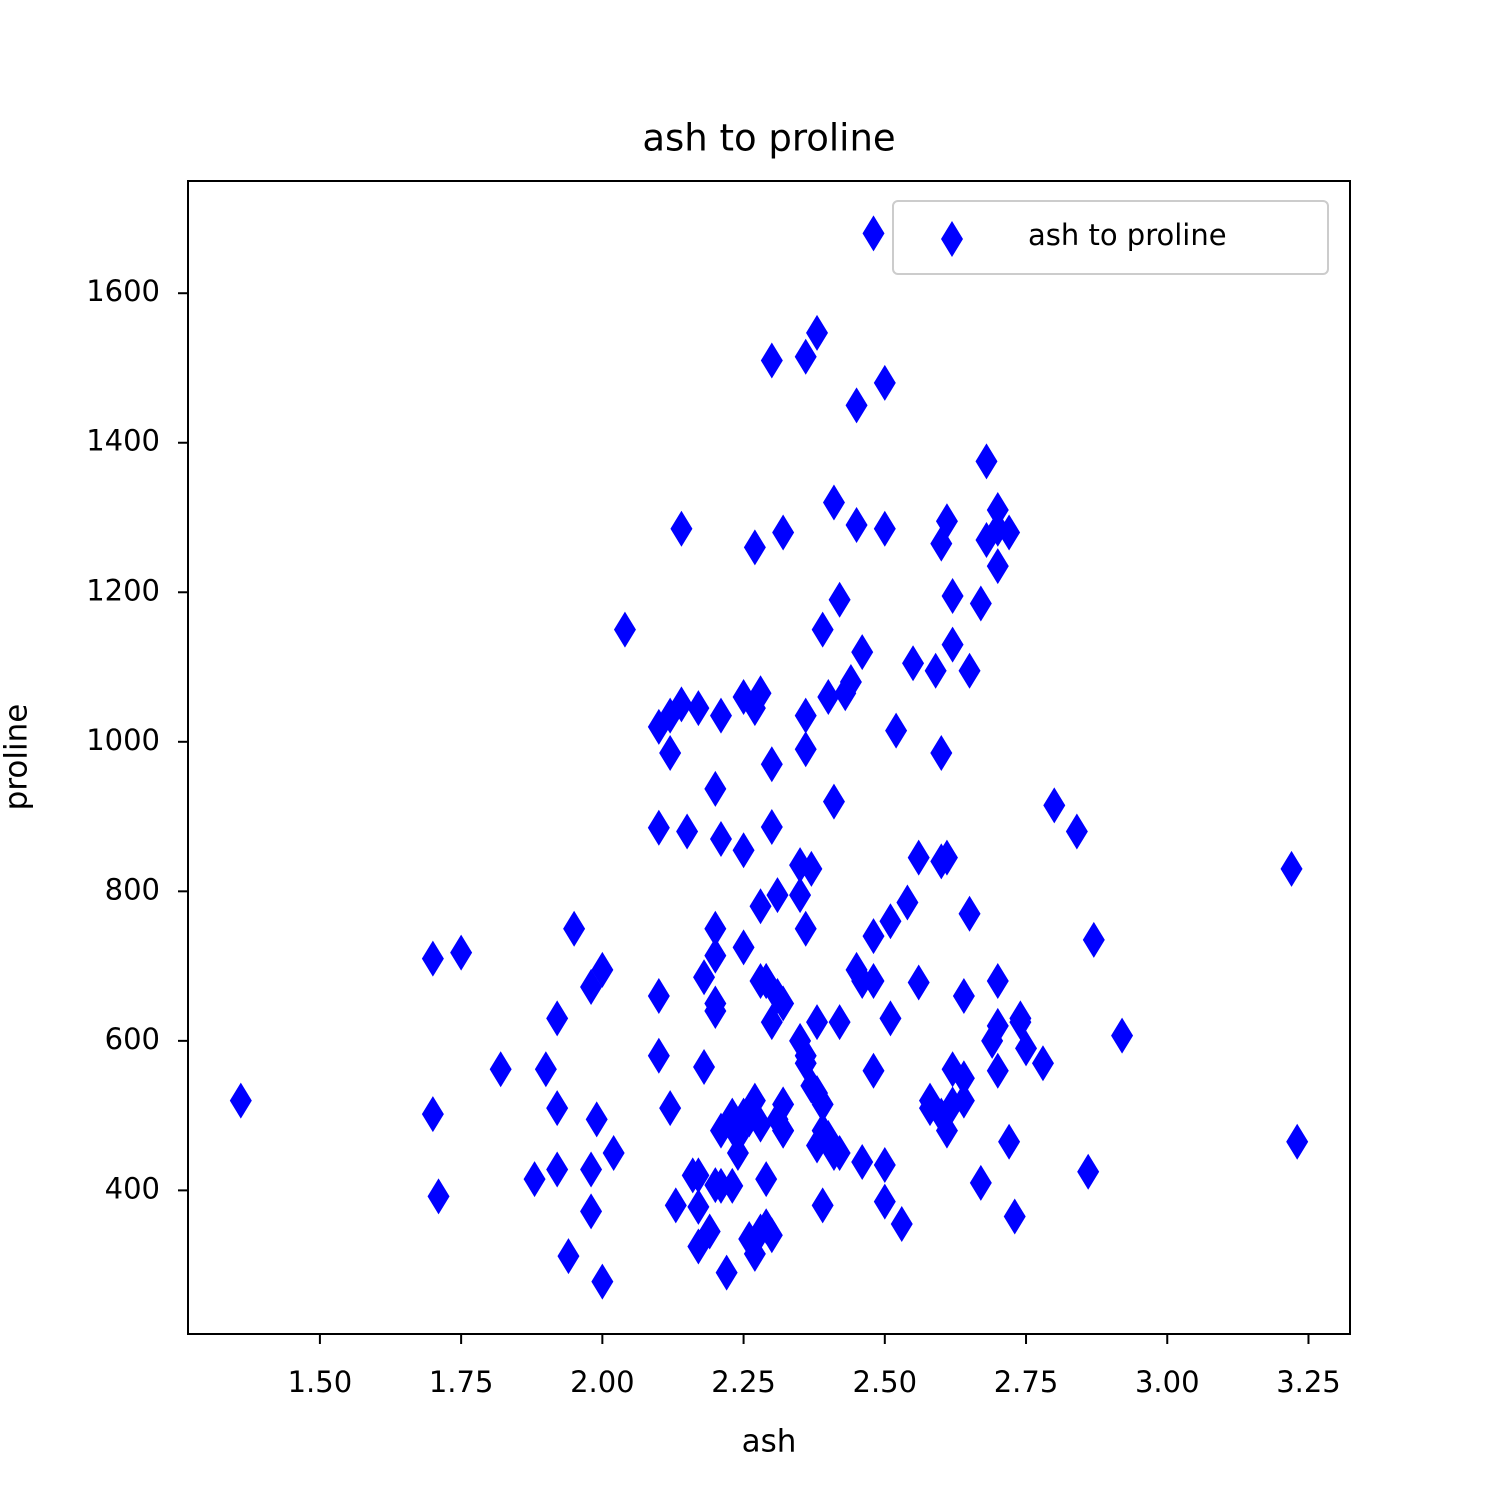  Describe the element at coordinates (1308, 1382) in the screenshot. I see `x-tick-label: 3.25` at that location.